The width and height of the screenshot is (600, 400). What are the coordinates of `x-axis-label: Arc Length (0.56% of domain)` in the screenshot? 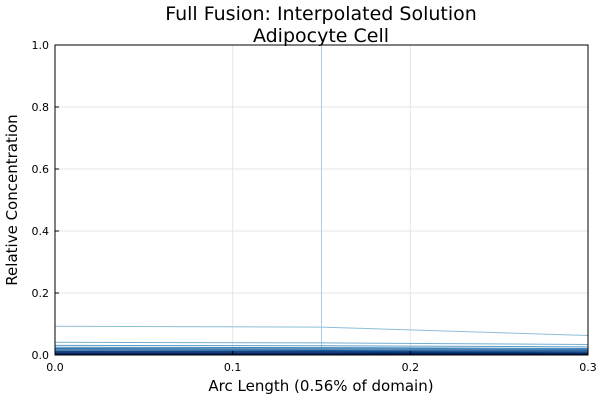 It's located at (320, 386).